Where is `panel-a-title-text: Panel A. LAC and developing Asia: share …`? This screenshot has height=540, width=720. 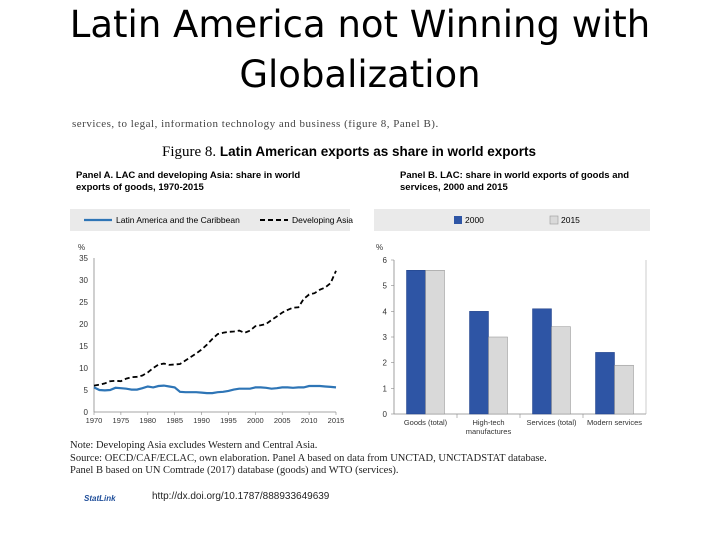
panel-a-title-text: Panel A. LAC and developing Asia: share … is located at coordinates (188, 181).